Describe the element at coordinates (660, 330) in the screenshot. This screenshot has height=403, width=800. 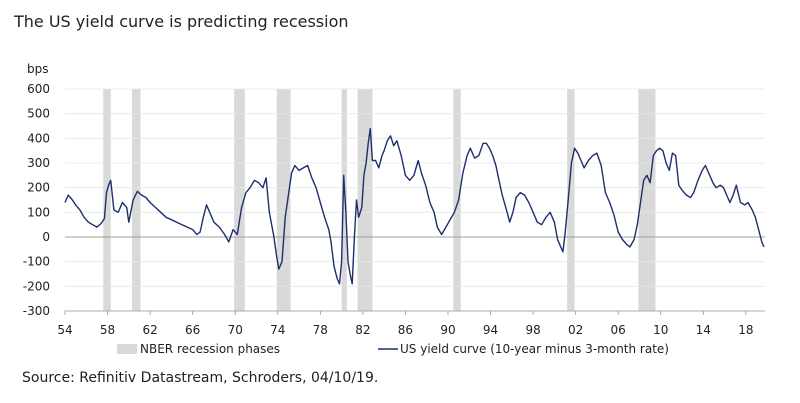
I see `x-tick-label: 10` at that location.